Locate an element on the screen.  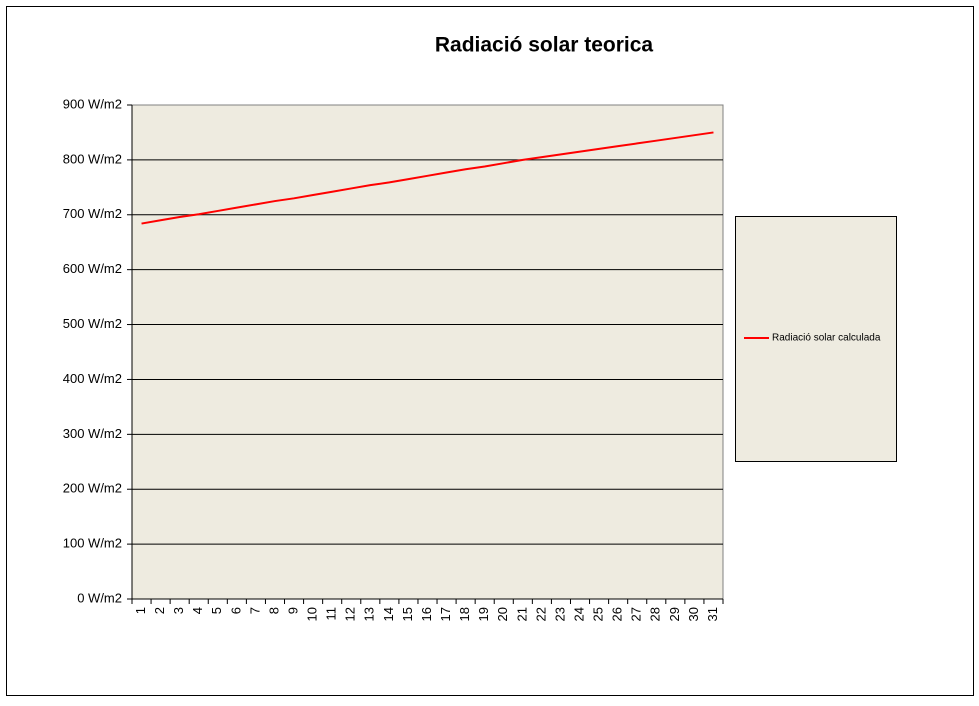
x-tick-label: 28 is located at coordinates (655, 614).